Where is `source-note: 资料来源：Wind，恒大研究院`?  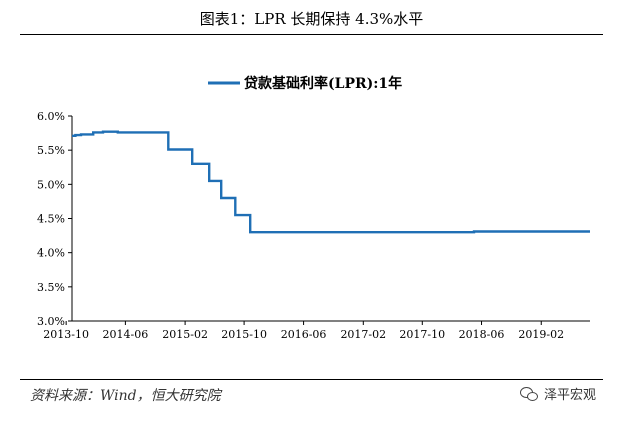 source-note: 资料来源：Wind，恒大研究院 is located at coordinates (125, 396).